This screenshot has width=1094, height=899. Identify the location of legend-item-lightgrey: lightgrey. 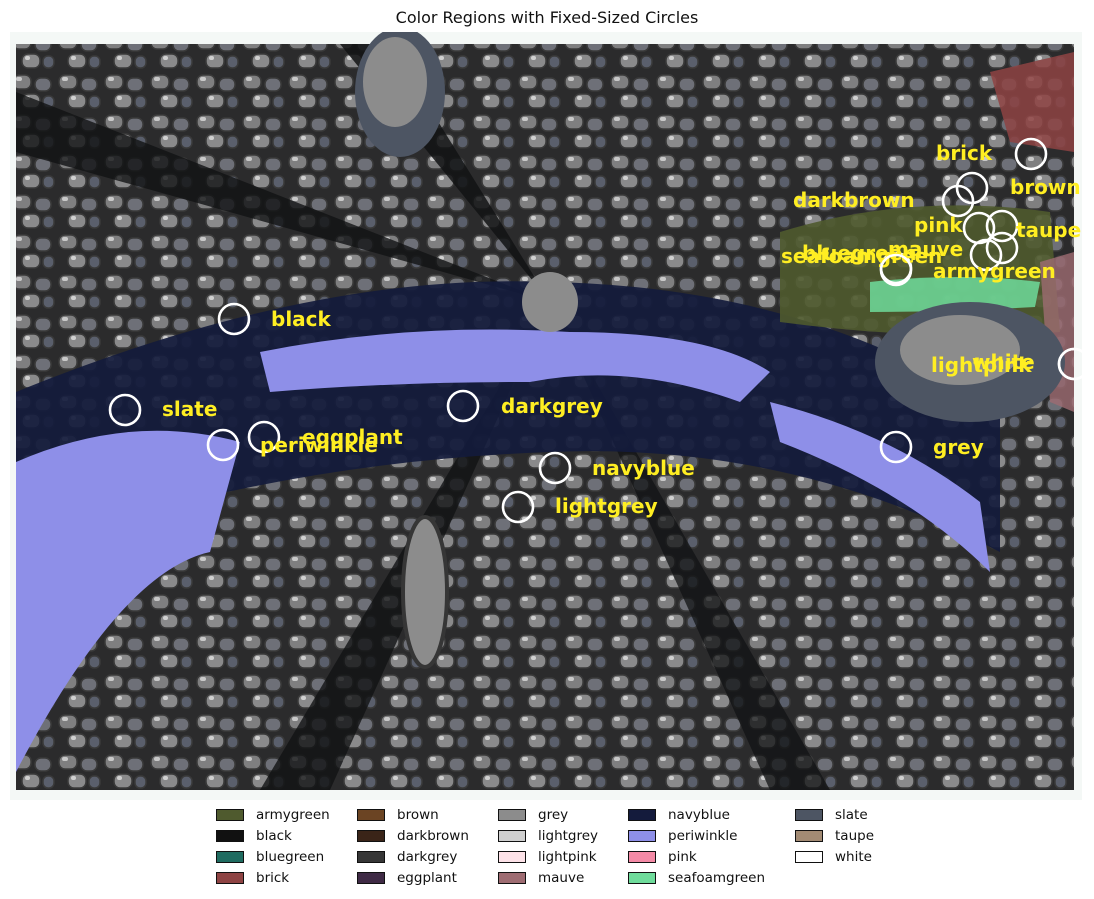
(553, 835).